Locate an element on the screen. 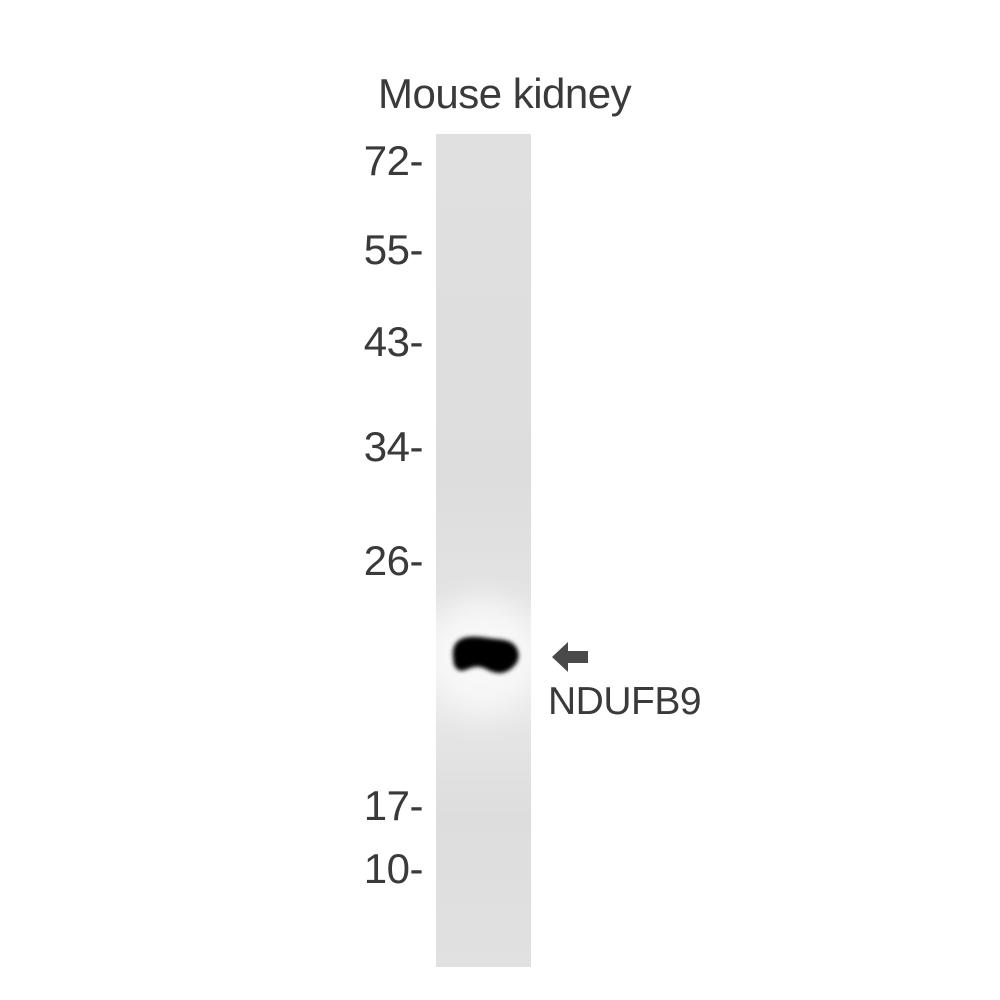 Image resolution: width=1000 pixels, height=1000 pixels. left-arrow-icon is located at coordinates (570, 657).